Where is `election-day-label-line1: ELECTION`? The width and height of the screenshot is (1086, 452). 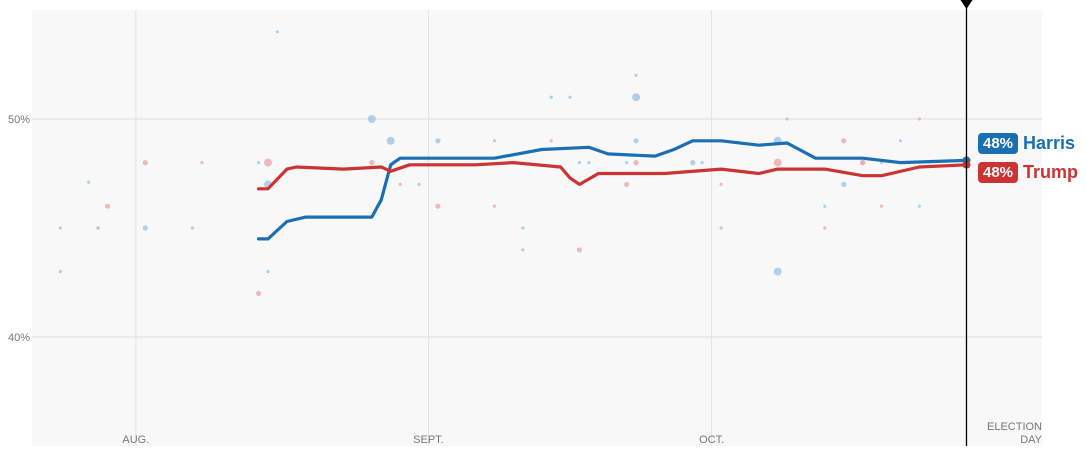
election-day-label-line1: ELECTION is located at coordinates (1014, 427).